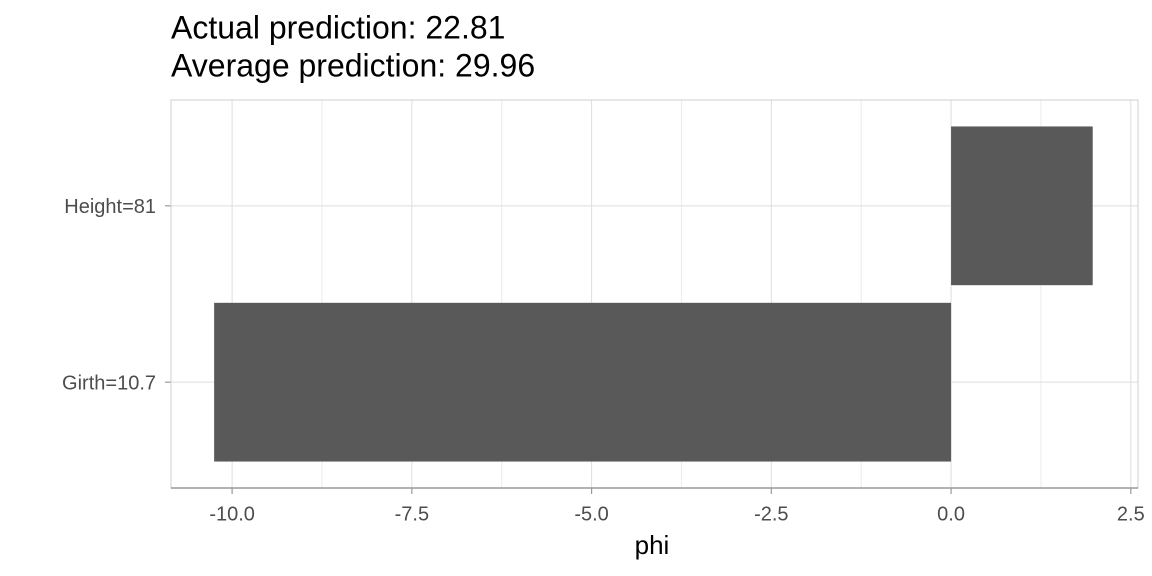 The image size is (1152, 576). What do you see at coordinates (338, 27) in the screenshot?
I see `chart-title: Actual prediction: 22.81` at bounding box center [338, 27].